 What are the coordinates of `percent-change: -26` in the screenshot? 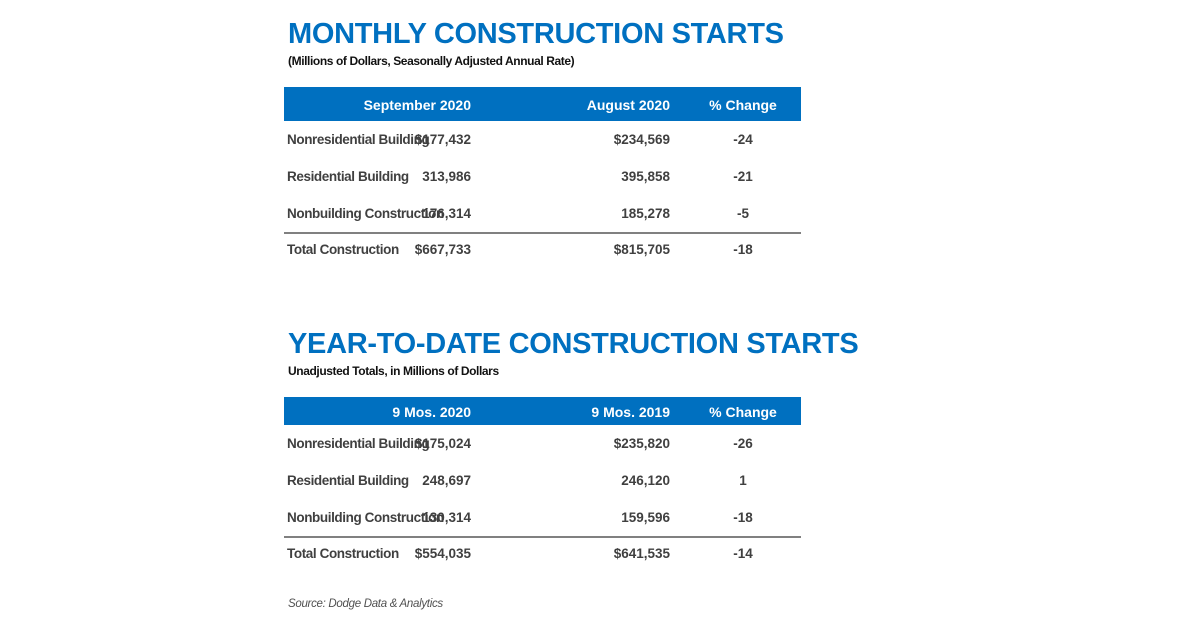 It's located at (743, 443).